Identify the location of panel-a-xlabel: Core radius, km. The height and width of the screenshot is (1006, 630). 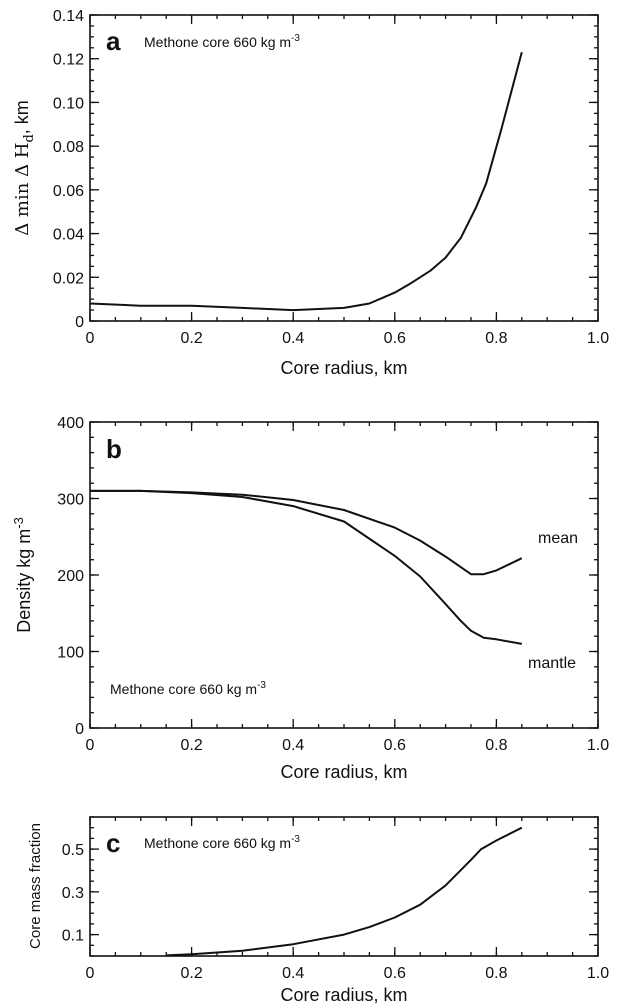
(343, 368).